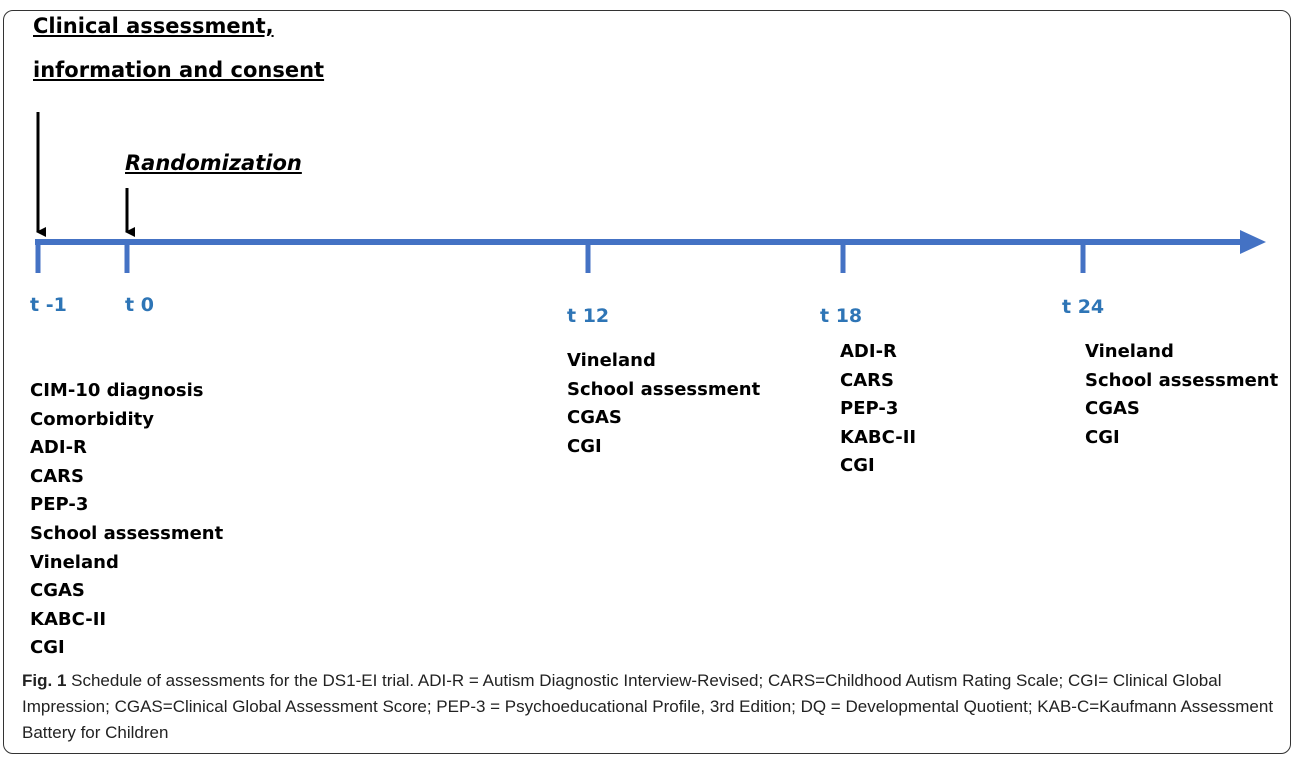 The width and height of the screenshot is (1297, 758). Describe the element at coordinates (117, 390) in the screenshot. I see `assessment: CIM-10 diagnosis` at that location.